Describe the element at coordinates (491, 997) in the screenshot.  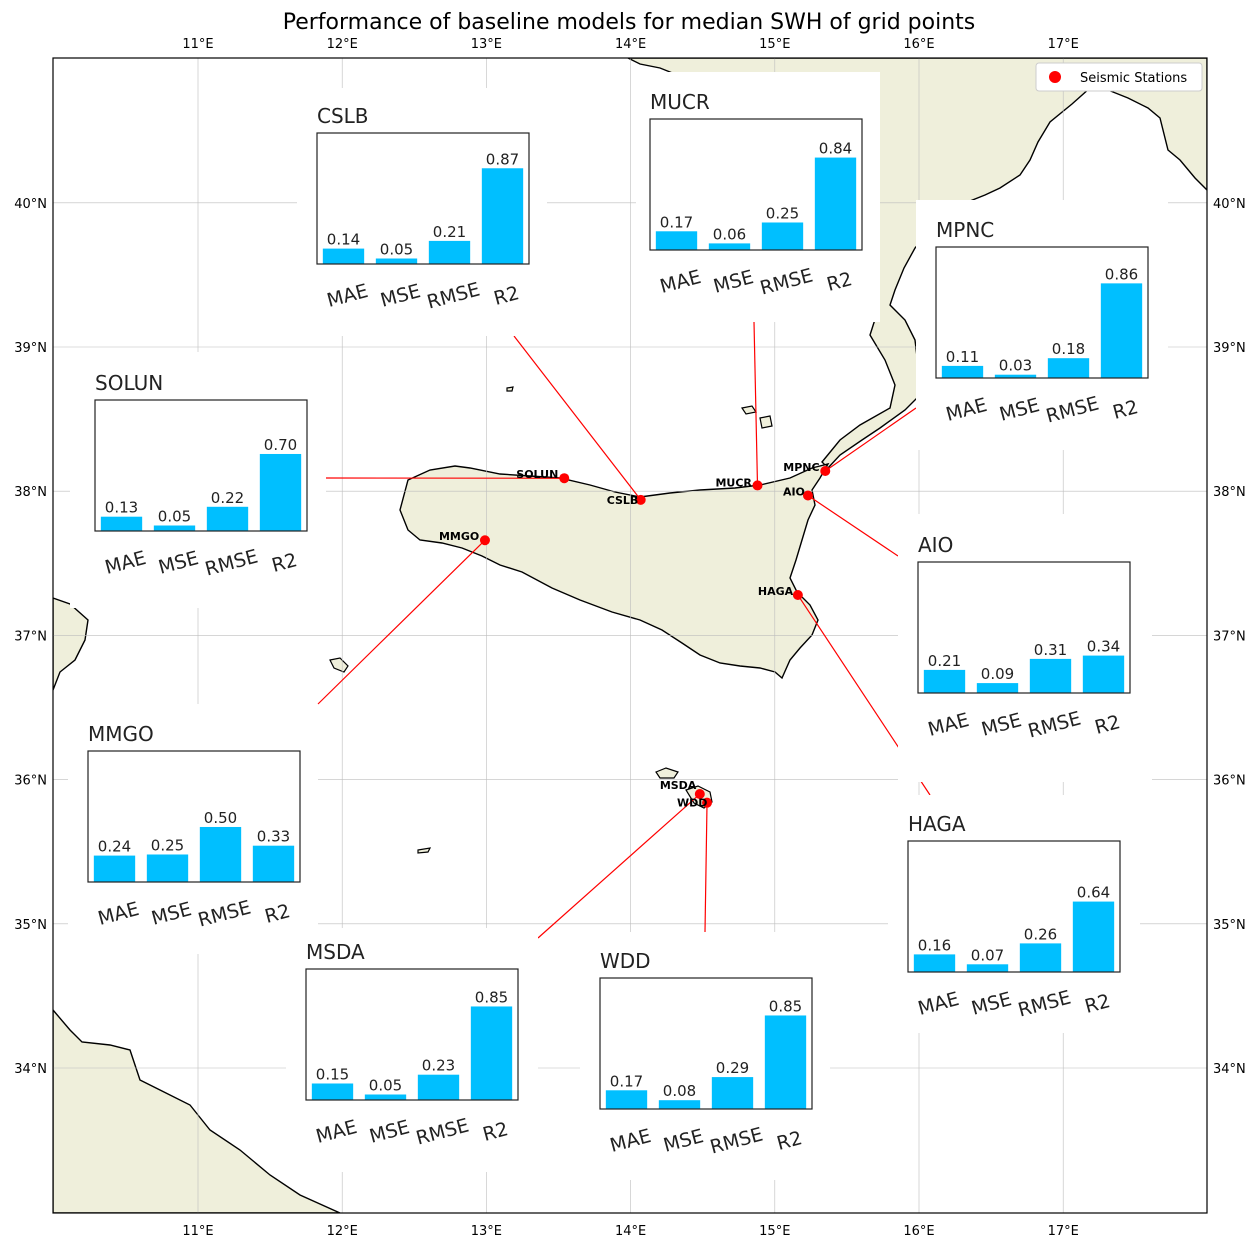
I see `bar-value-label: 0.85` at that location.